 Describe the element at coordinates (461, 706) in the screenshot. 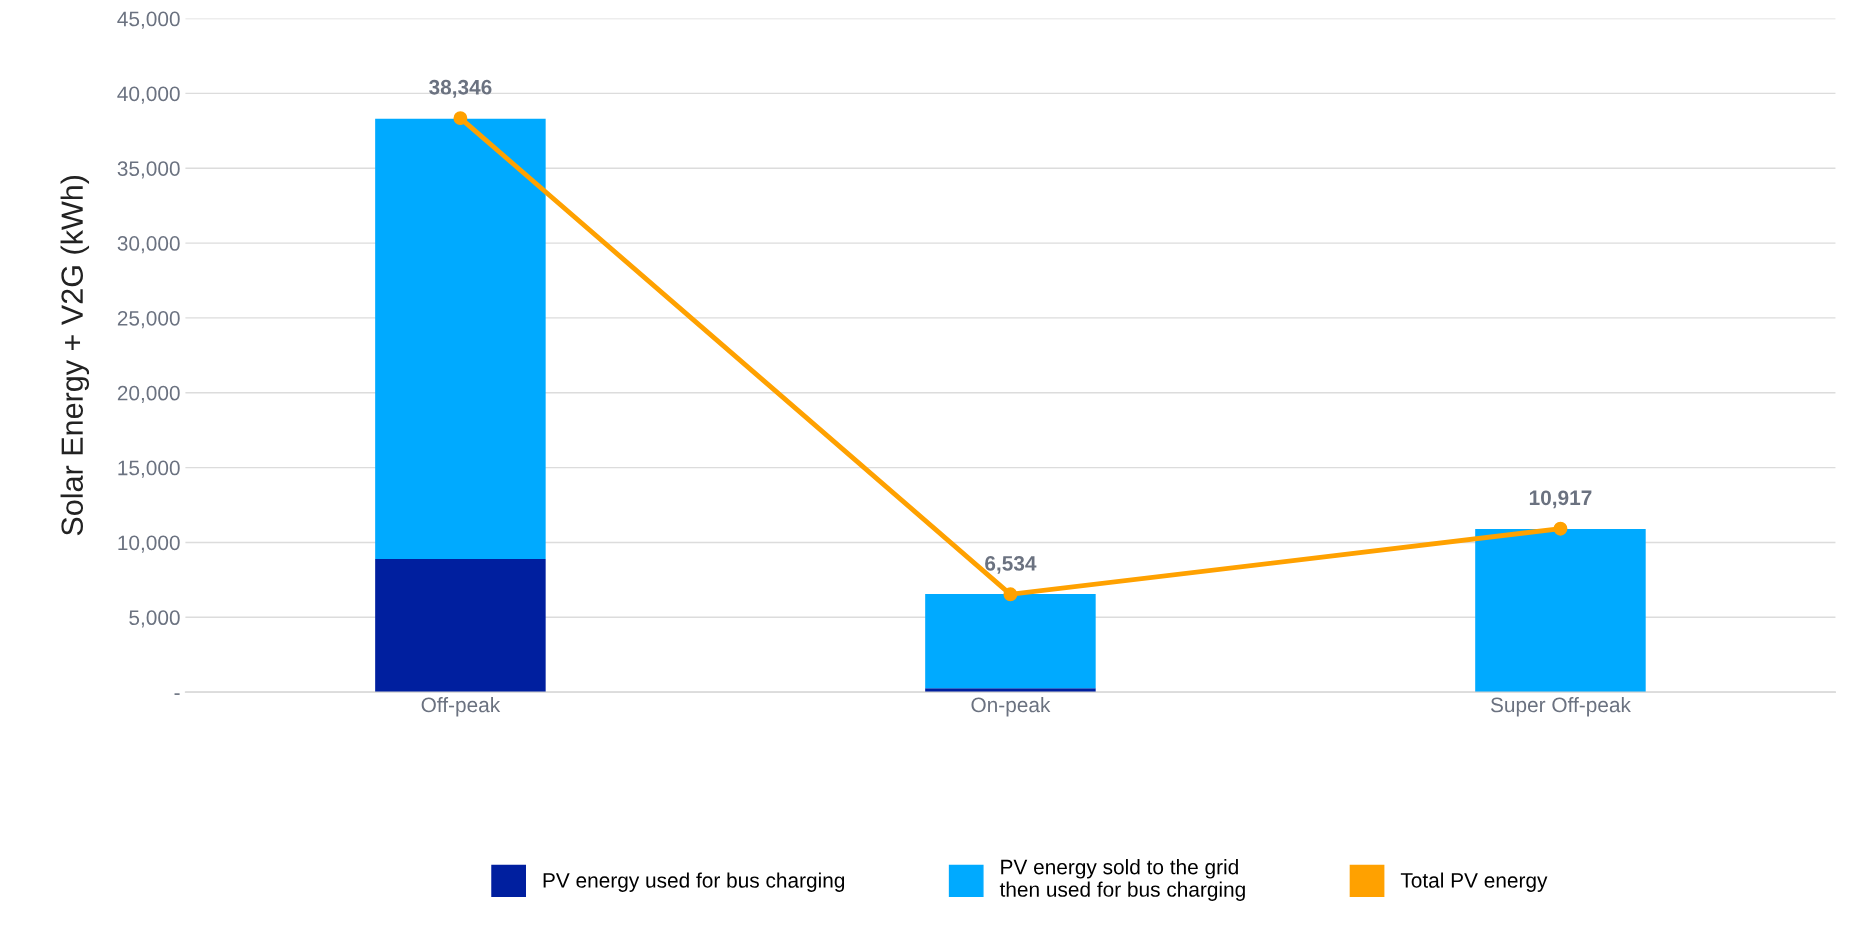

I see `x-tick-label: Off-peak` at that location.